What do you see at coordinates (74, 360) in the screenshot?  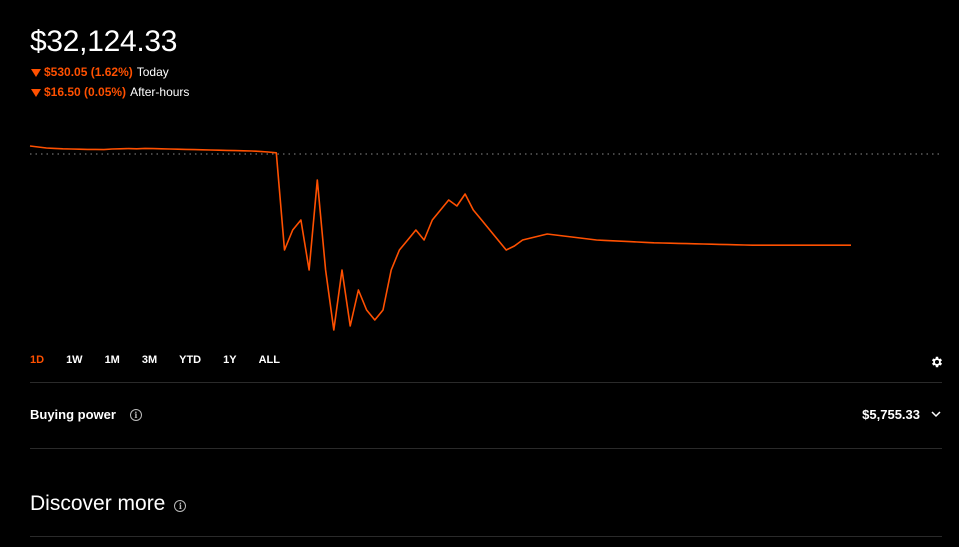 I see `tab-1w: 1W` at bounding box center [74, 360].